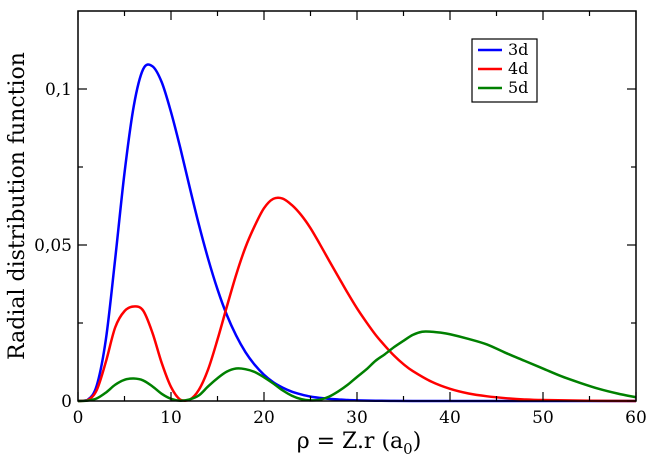 This screenshot has width=661, height=469. Describe the element at coordinates (350, 441) in the screenshot. I see `x-axis-title-main: ρ = Z.r (a` at that location.